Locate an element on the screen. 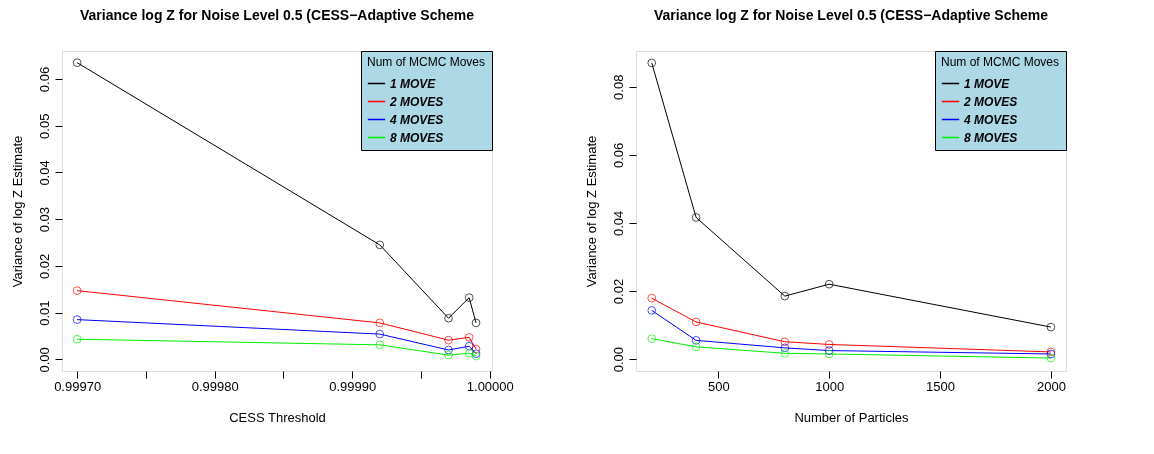 The height and width of the screenshot is (454, 1154). x-tick-label: 1.00000 is located at coordinates (490, 386).